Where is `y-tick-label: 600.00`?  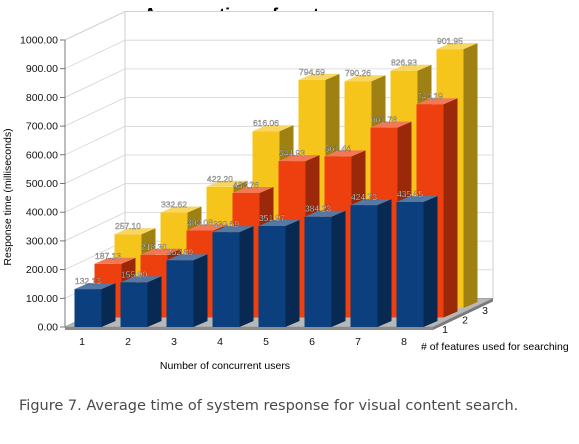
y-tick-label: 600.00 is located at coordinates (42, 155).